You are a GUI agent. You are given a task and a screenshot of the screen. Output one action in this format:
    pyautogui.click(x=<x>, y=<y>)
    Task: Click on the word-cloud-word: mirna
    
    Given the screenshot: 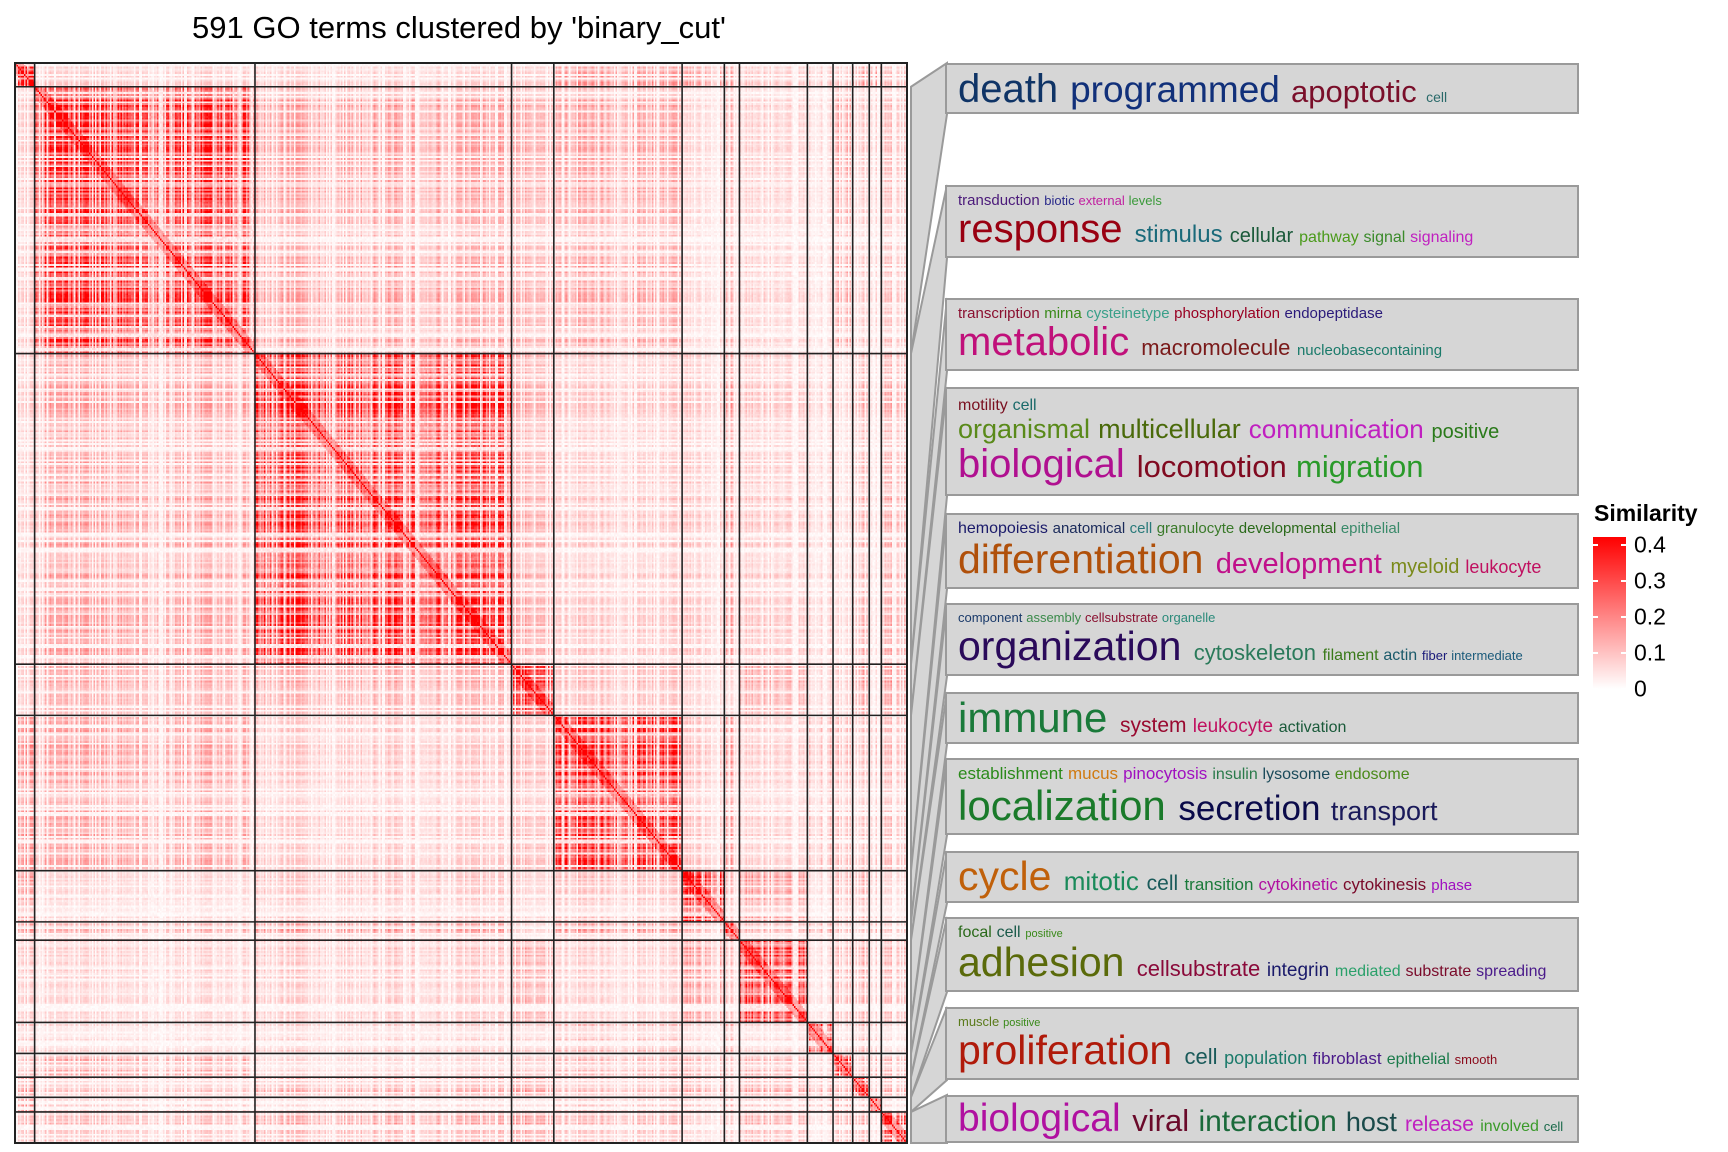 What is the action you would take?
    pyautogui.click(x=1063, y=313)
    